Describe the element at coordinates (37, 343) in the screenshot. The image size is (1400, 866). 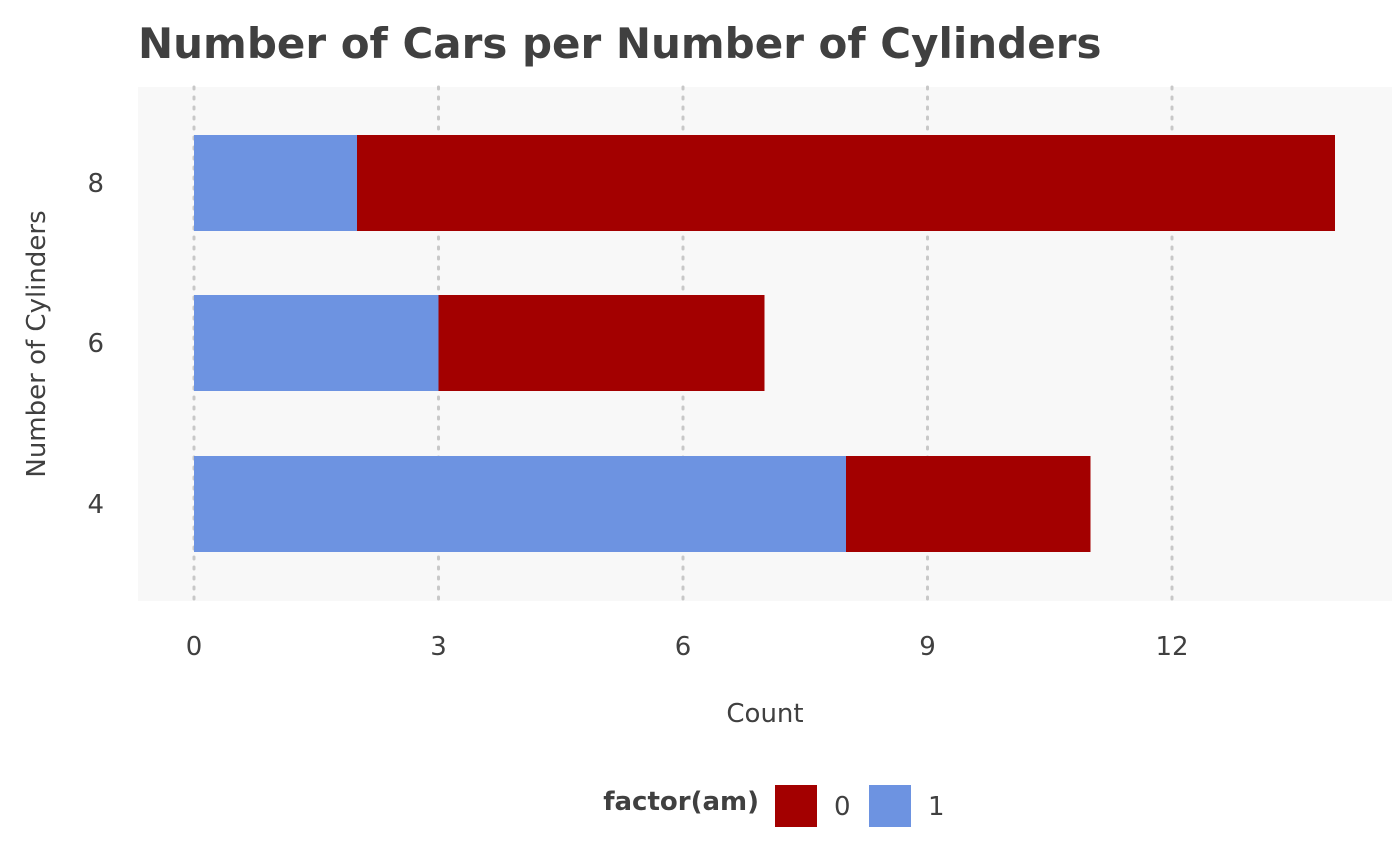
I see `y-axis-title: Number of Cylinders` at that location.